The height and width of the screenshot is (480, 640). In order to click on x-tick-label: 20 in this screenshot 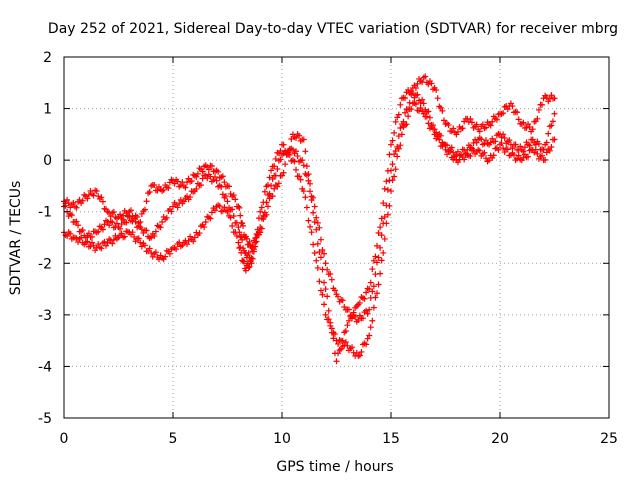, I will do `click(500, 439)`.